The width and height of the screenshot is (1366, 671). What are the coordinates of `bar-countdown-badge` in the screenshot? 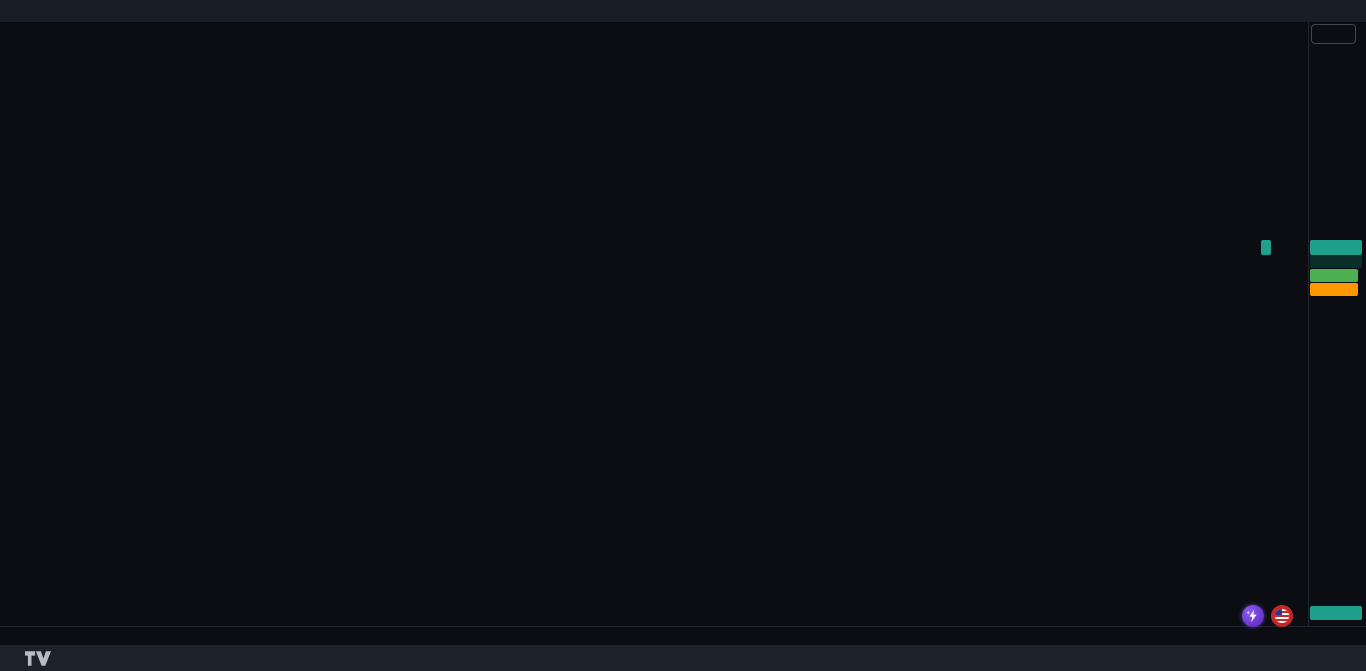 It's located at (1336, 261).